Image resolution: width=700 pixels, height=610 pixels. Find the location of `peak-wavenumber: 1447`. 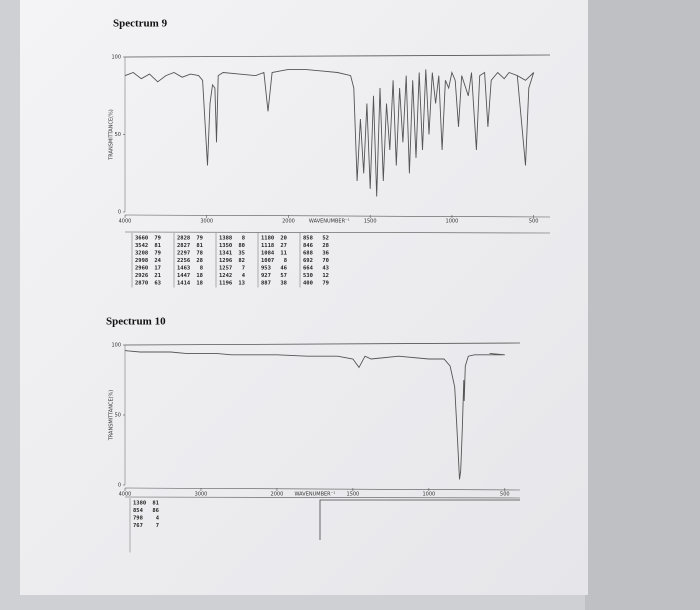

peak-wavenumber: 1447 is located at coordinates (183, 276).